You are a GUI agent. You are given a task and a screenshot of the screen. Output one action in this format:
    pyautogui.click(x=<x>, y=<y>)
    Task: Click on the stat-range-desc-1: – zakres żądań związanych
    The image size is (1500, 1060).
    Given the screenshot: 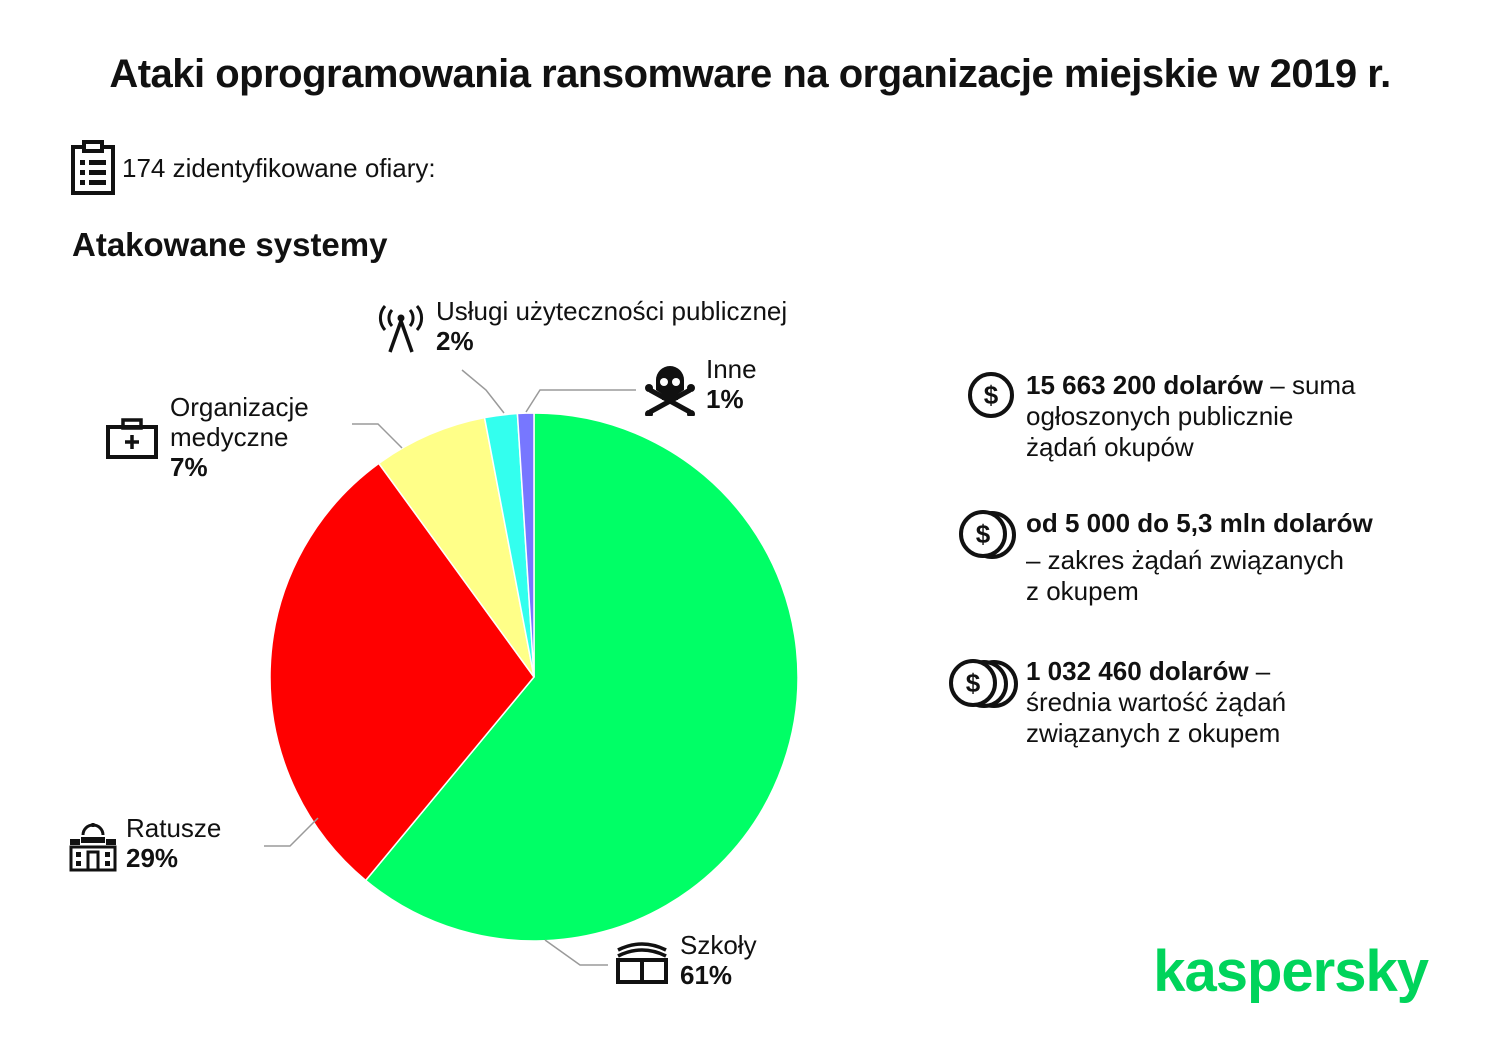 What is the action you would take?
    pyautogui.click(x=1185, y=560)
    